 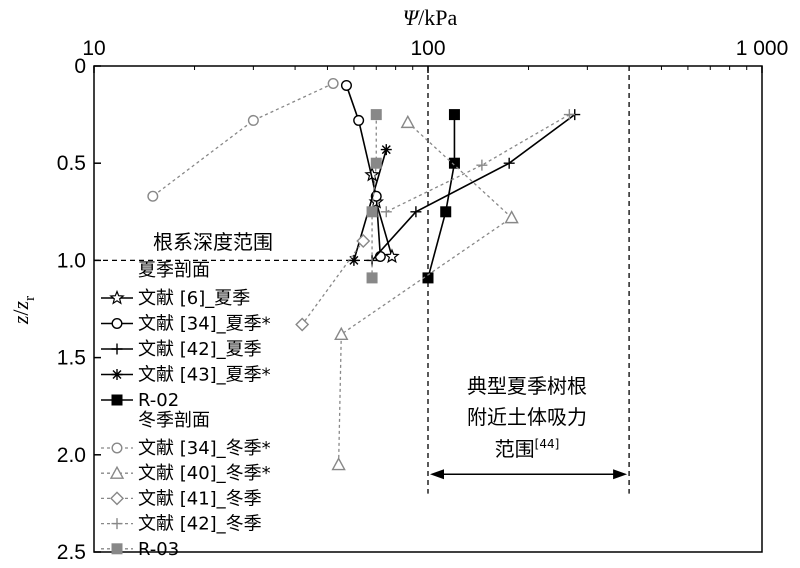 I want to click on series-5-line, so click(x=441, y=196).